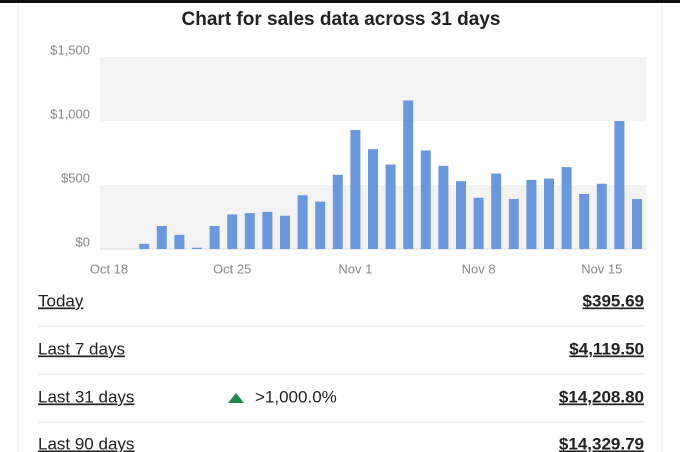 This screenshot has height=452, width=680. Describe the element at coordinates (232, 268) in the screenshot. I see `x-tick-label: Oct 25` at that location.